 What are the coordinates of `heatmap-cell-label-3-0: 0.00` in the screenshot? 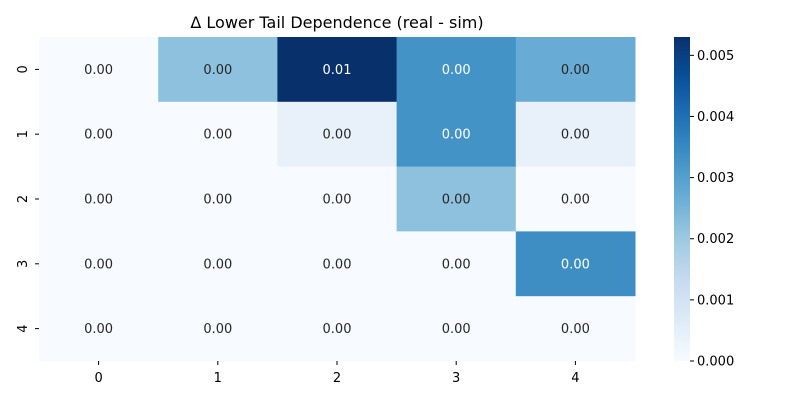 It's located at (98, 264).